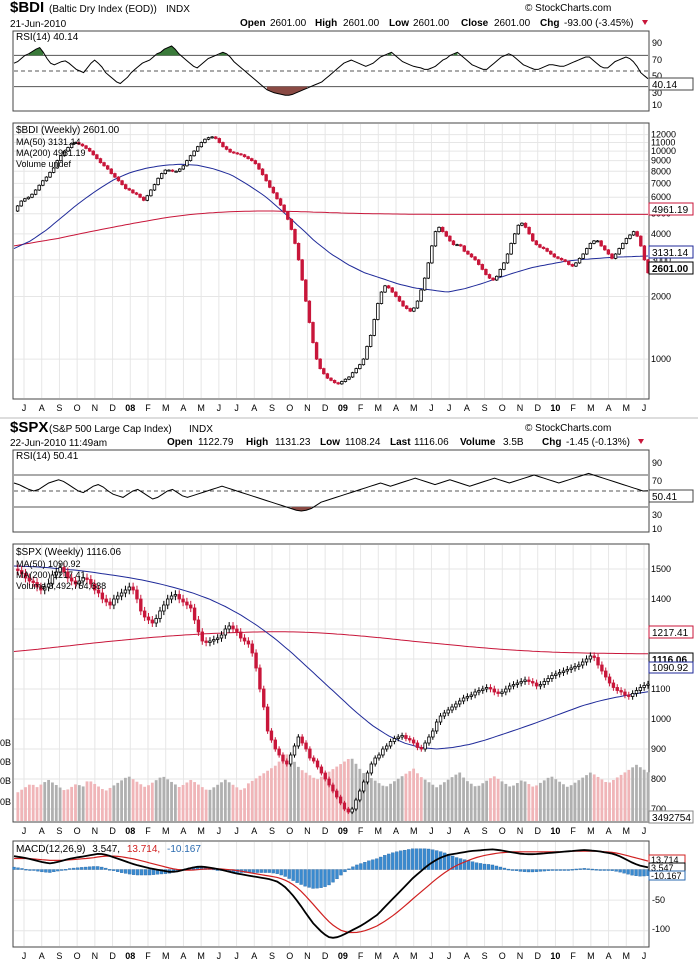  I want to click on month-tick-label: J, so click(24, 408).